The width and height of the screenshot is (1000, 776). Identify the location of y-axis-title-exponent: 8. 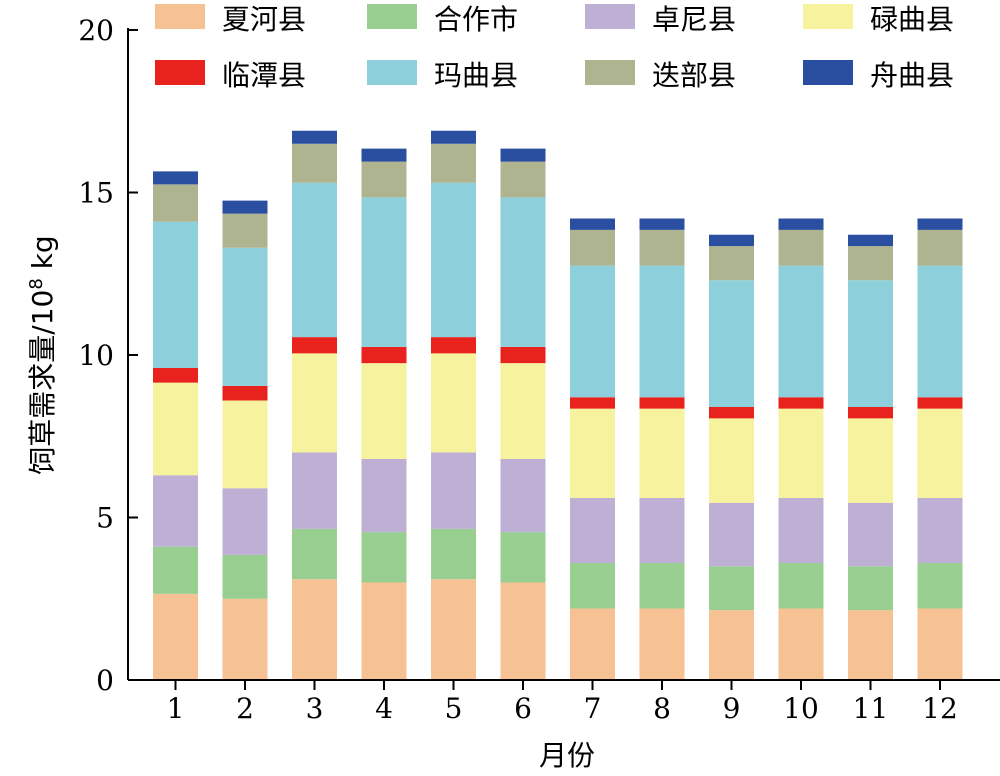
(36, 283).